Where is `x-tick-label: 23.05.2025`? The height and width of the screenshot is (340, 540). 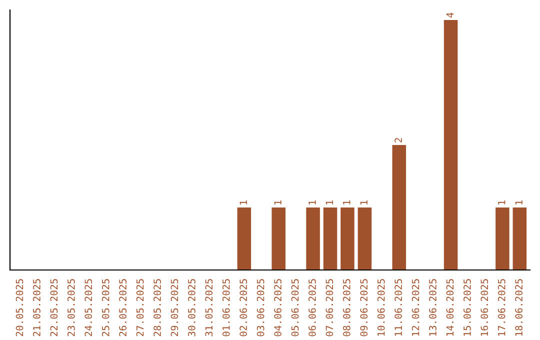
x-tick-label: 23.05.2025 is located at coordinates (71, 307).